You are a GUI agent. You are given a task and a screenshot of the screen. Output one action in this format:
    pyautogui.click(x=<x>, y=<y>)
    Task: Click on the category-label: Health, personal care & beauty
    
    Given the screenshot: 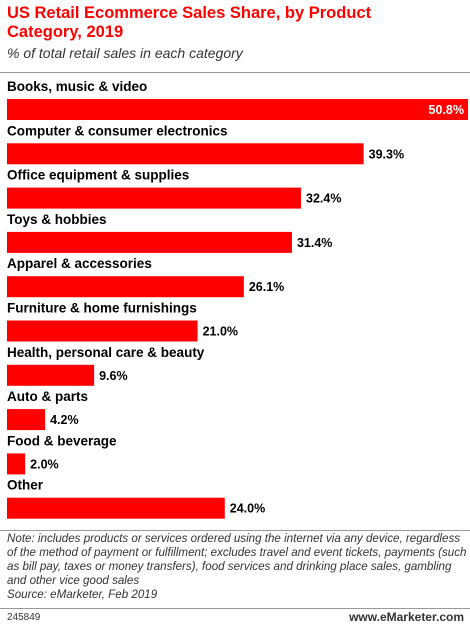 What is the action you would take?
    pyautogui.click(x=106, y=352)
    